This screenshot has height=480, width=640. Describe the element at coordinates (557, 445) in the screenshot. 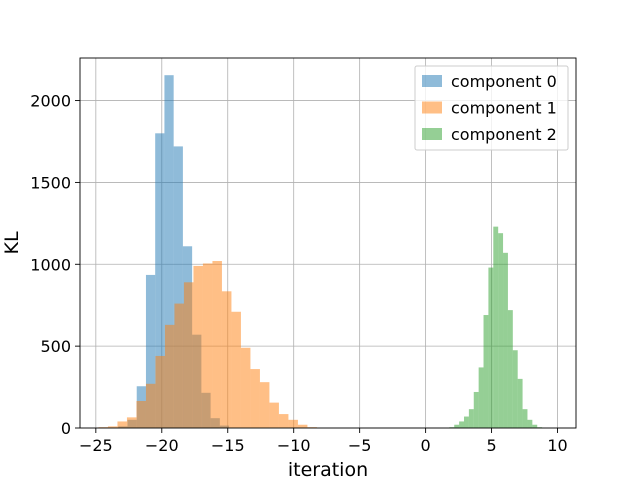

I see `x-tick-label: 10` at that location.